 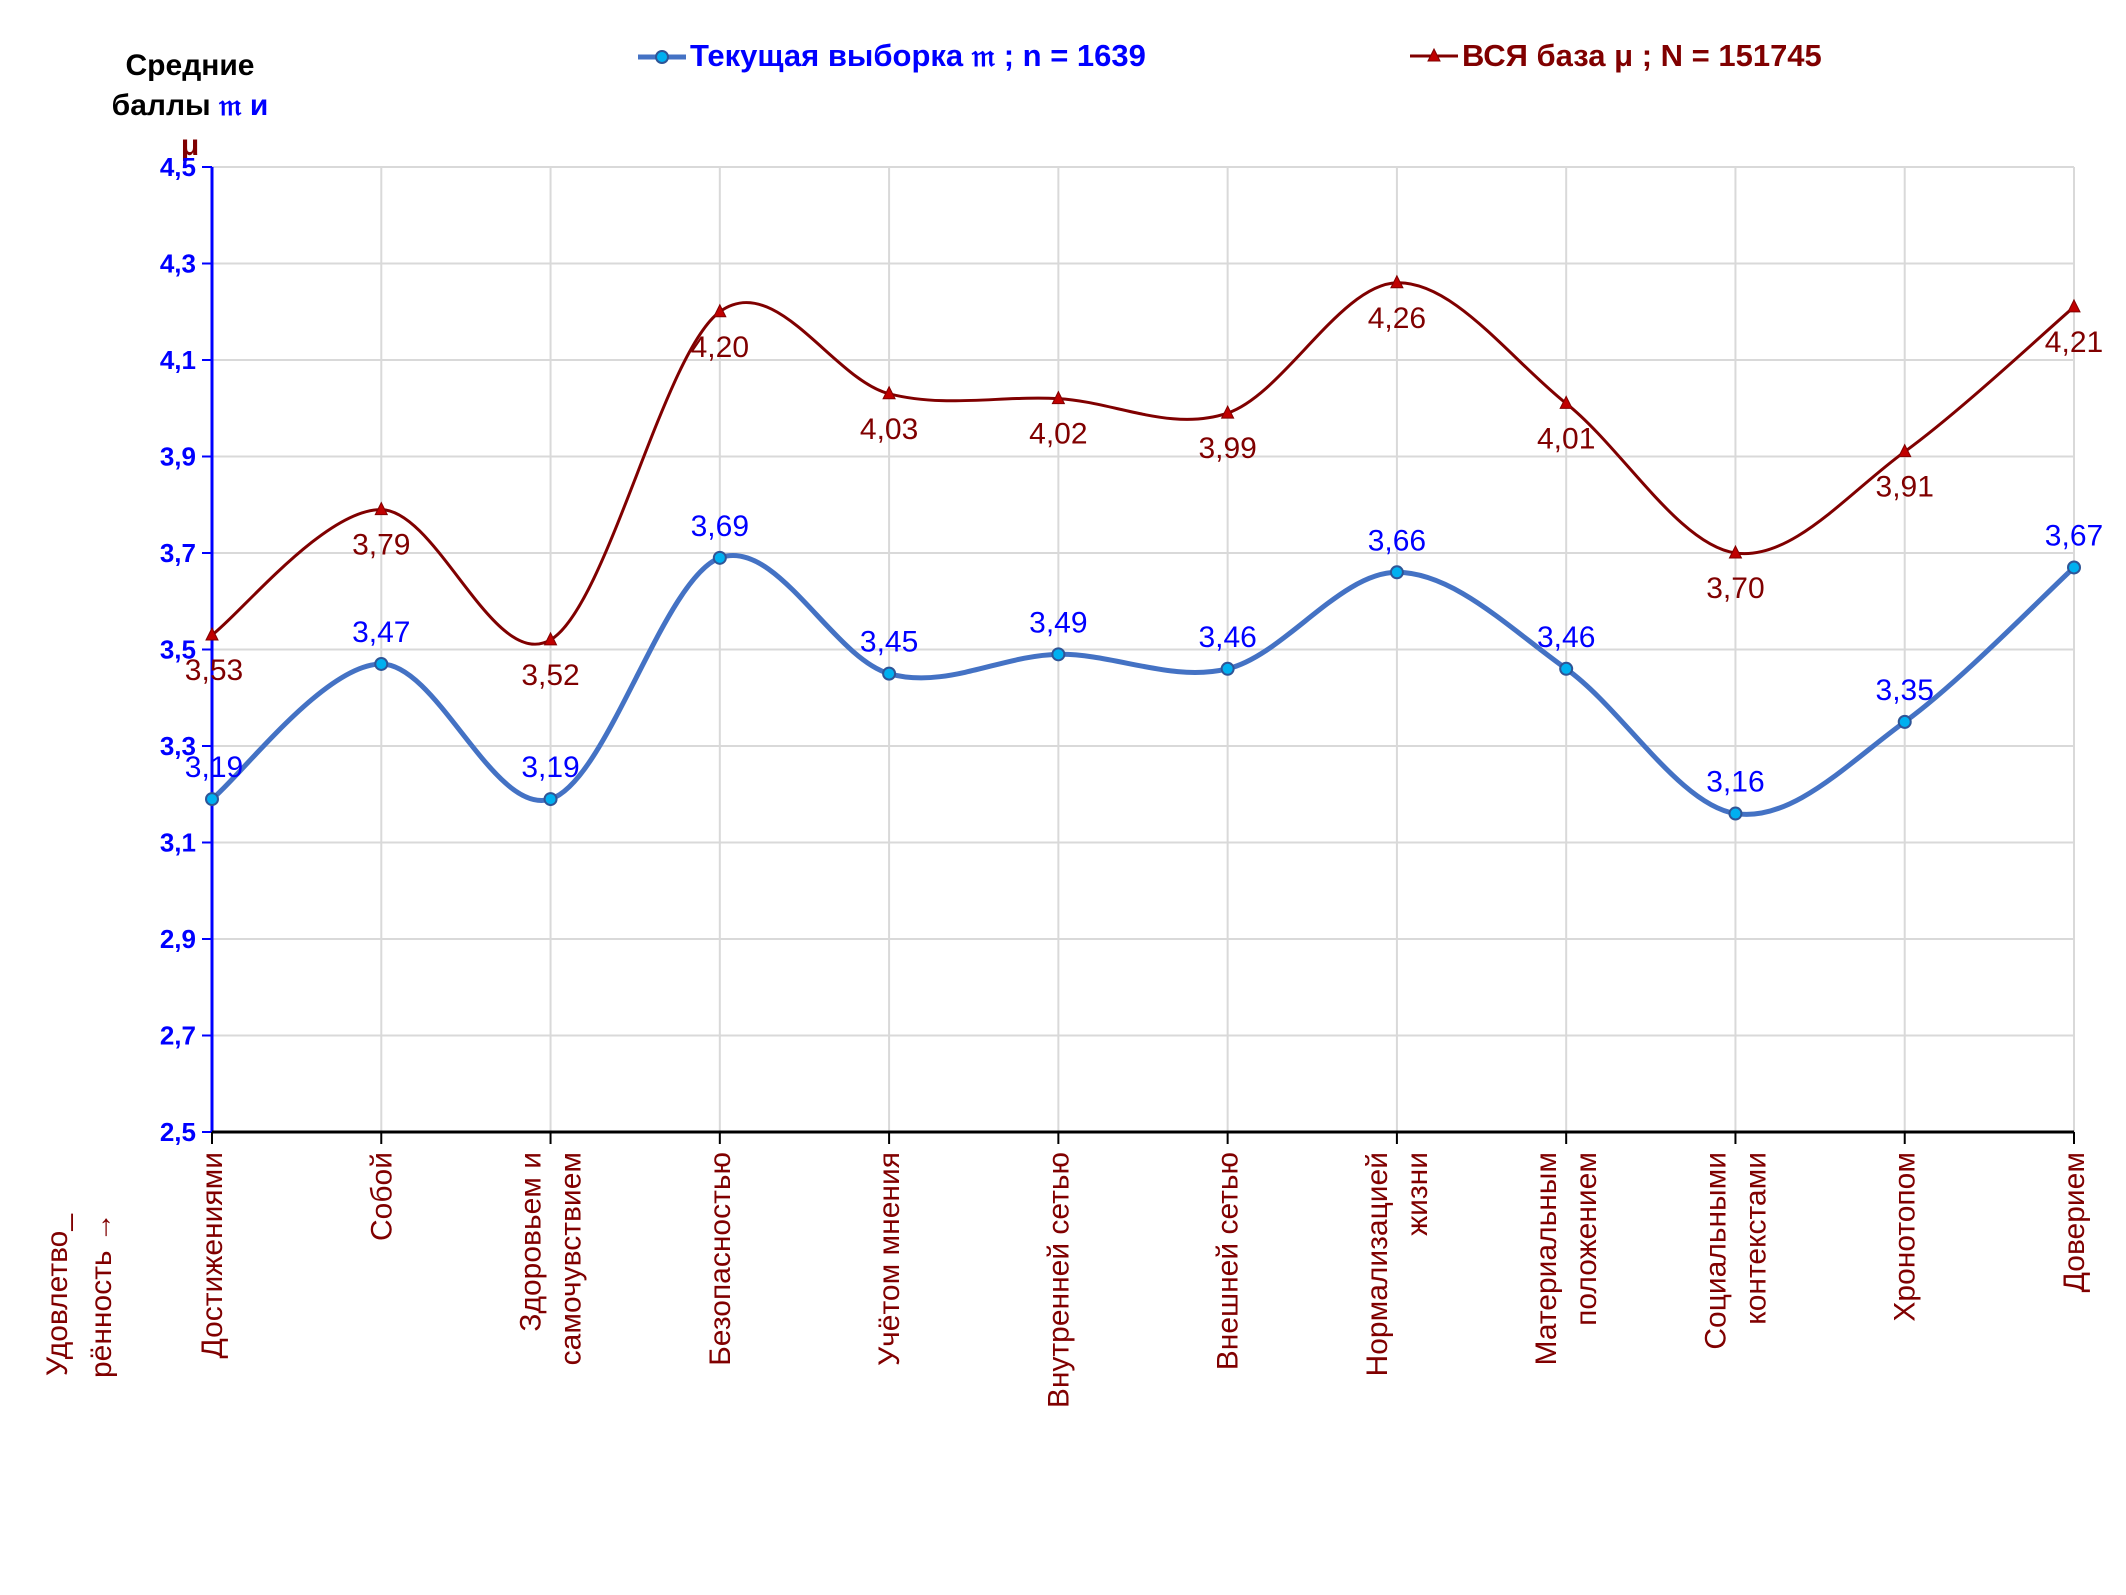 What do you see at coordinates (1735, 588) in the screenshot?
I see `series-base-data-label: 3,70` at bounding box center [1735, 588].